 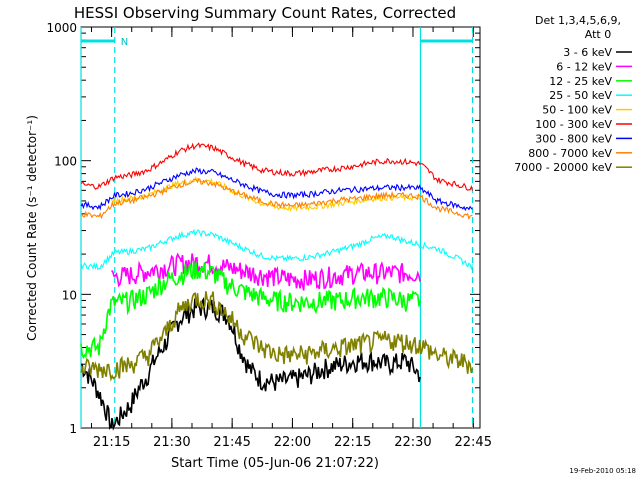 I want to click on legend-header-line-2: Att 0, so click(x=598, y=34).